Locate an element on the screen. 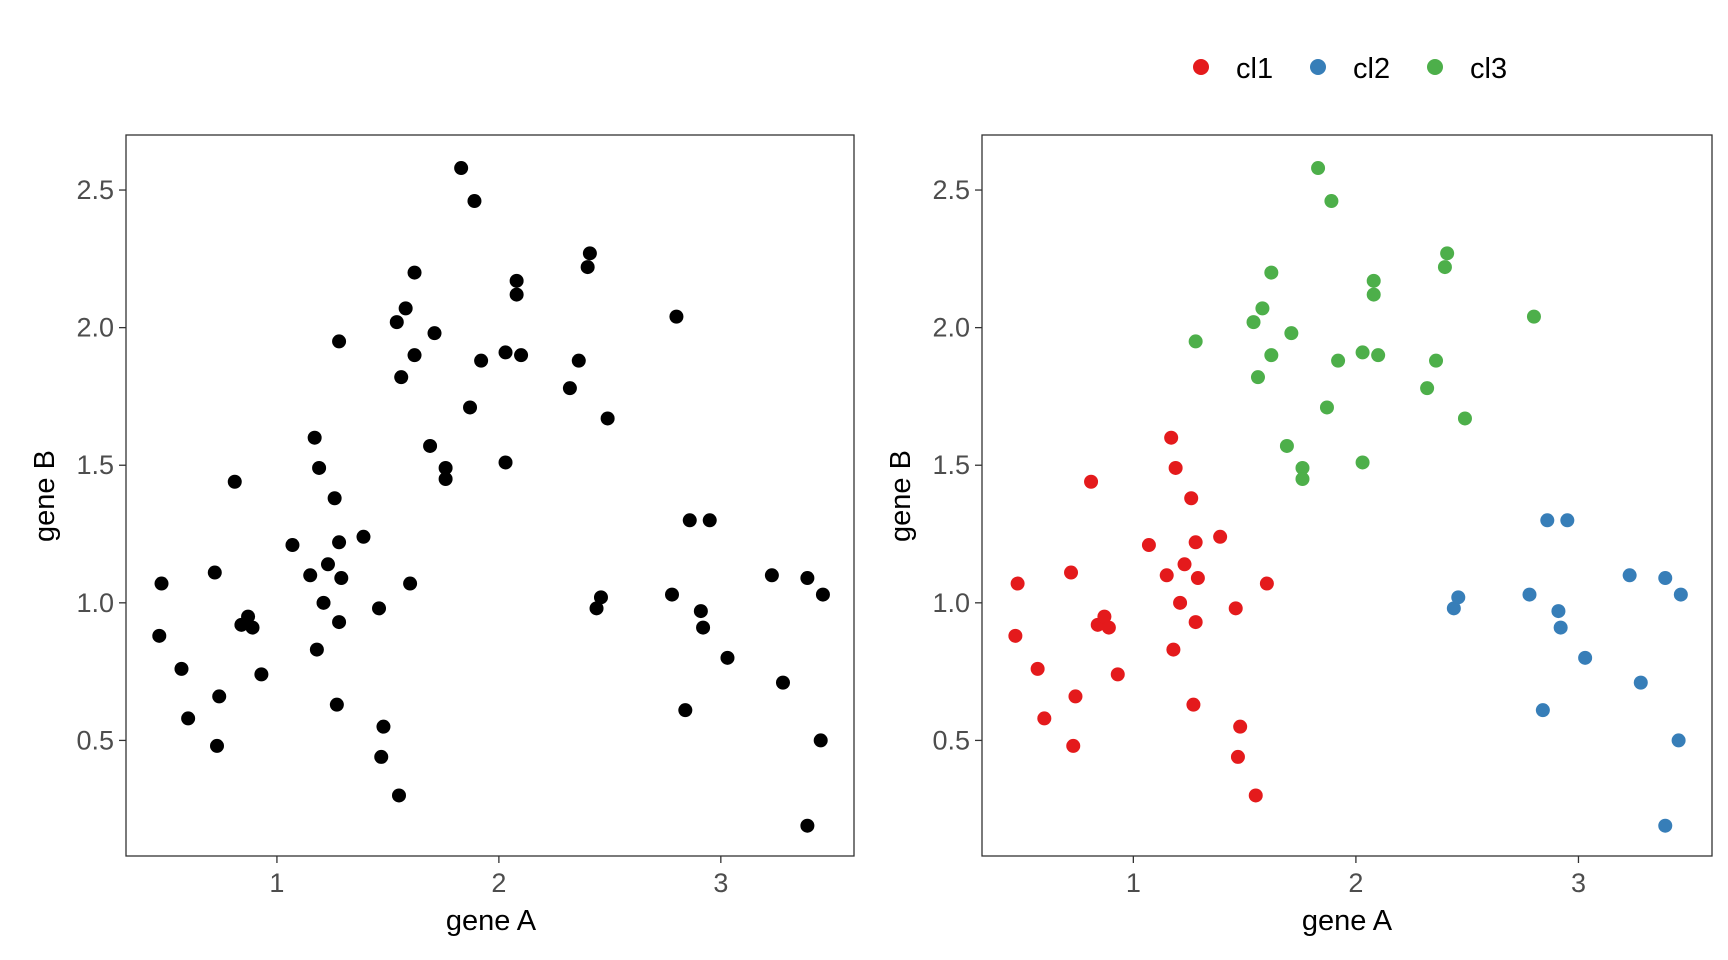  legend-label-cl2: cl2 is located at coordinates (1371, 69).